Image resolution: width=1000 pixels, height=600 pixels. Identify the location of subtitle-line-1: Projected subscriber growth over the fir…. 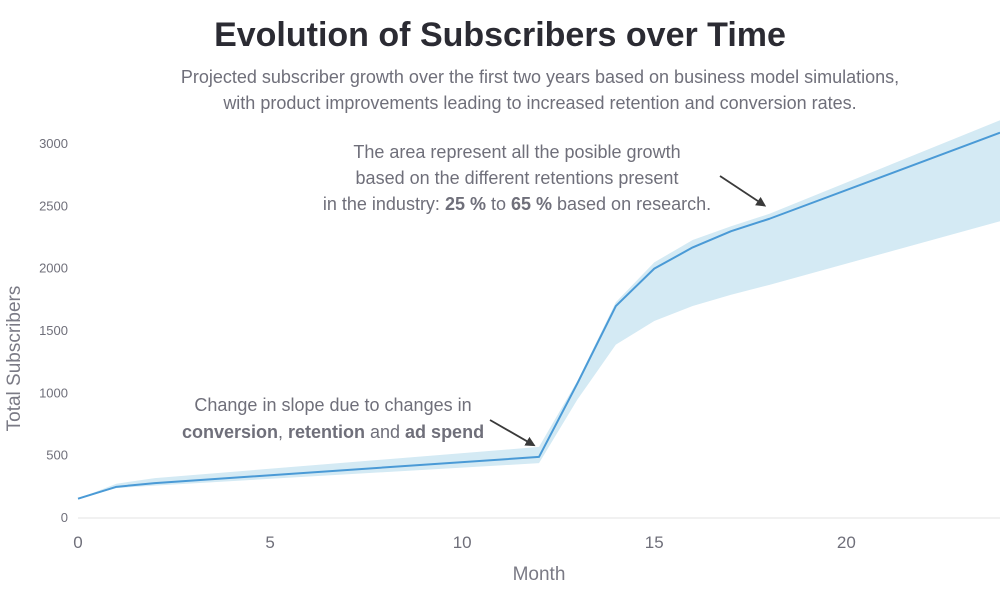
(540, 77).